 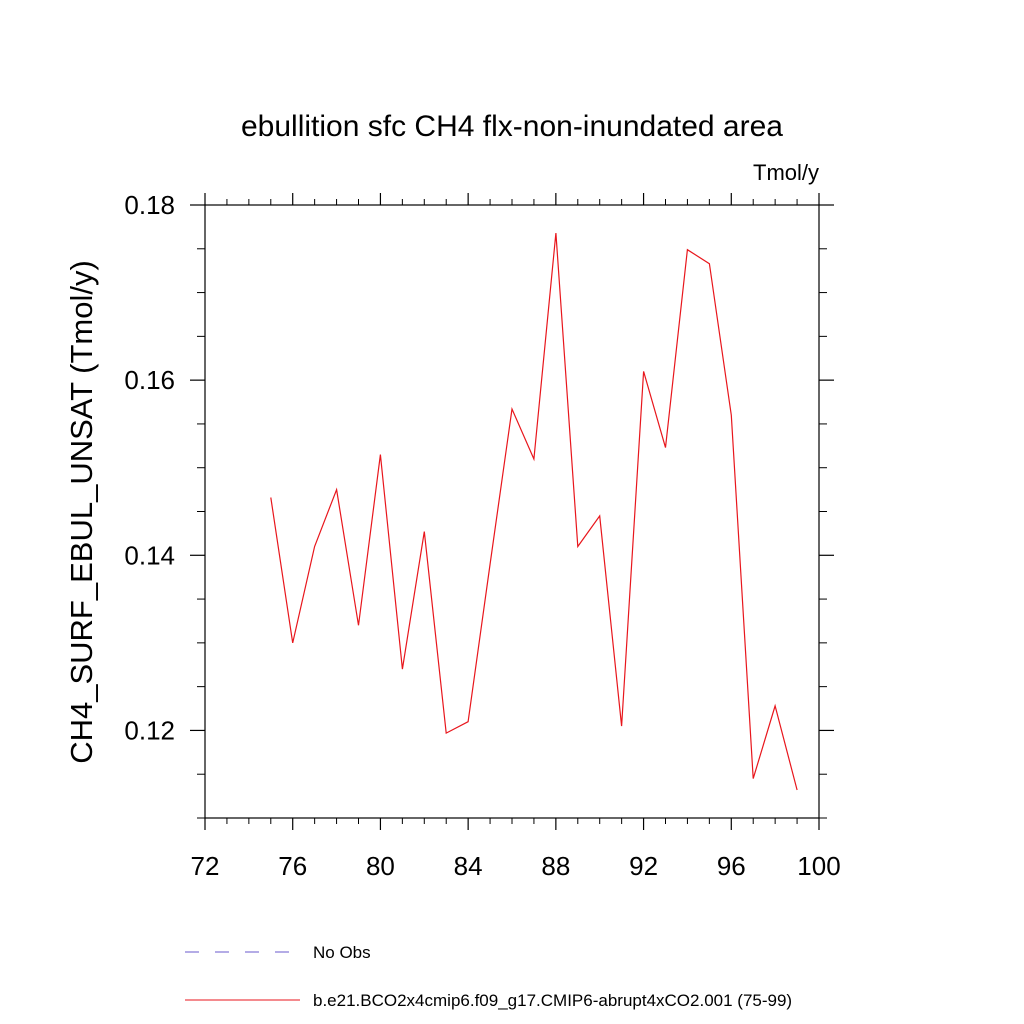 What do you see at coordinates (292, 866) in the screenshot?
I see `x-tick-label: 76` at bounding box center [292, 866].